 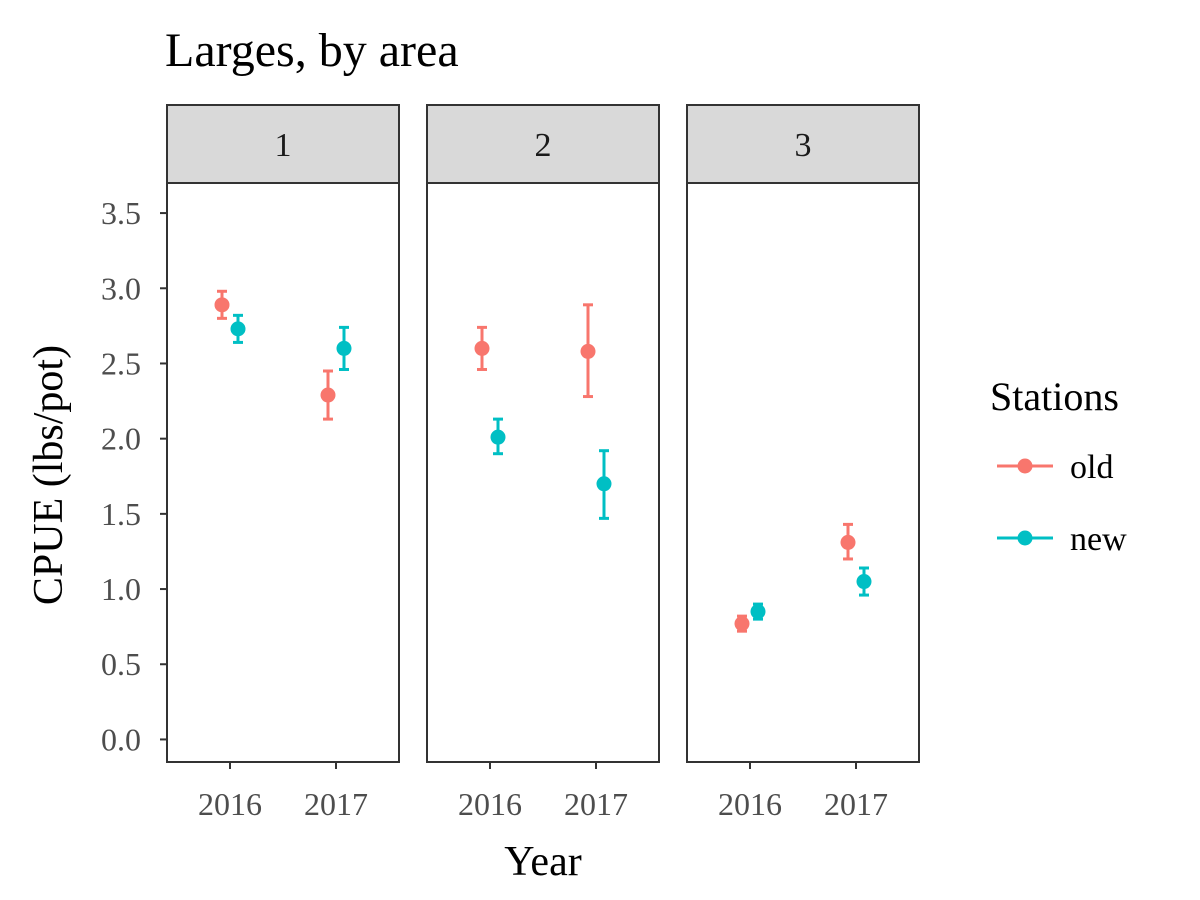 I want to click on facet-strip-label: 3, so click(x=803, y=145).